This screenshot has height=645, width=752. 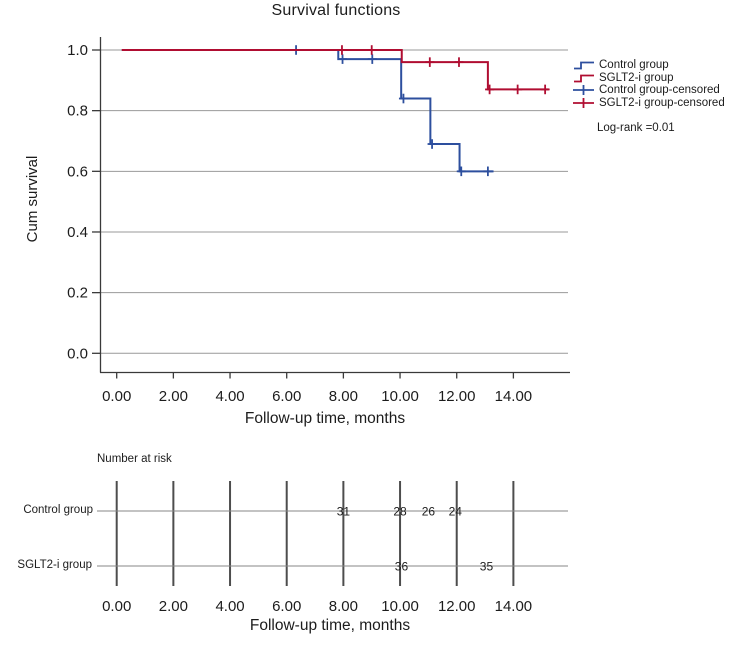 I want to click on legend-item: Control group-censored, so click(x=649, y=90).